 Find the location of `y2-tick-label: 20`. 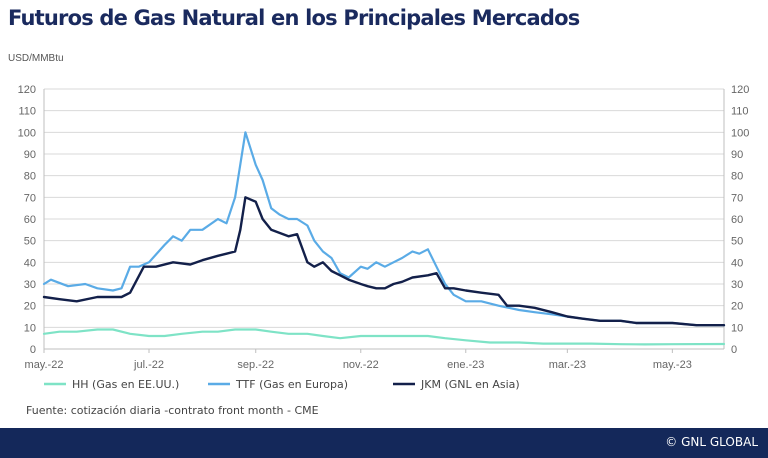

y2-tick-label: 20 is located at coordinates (737, 307).